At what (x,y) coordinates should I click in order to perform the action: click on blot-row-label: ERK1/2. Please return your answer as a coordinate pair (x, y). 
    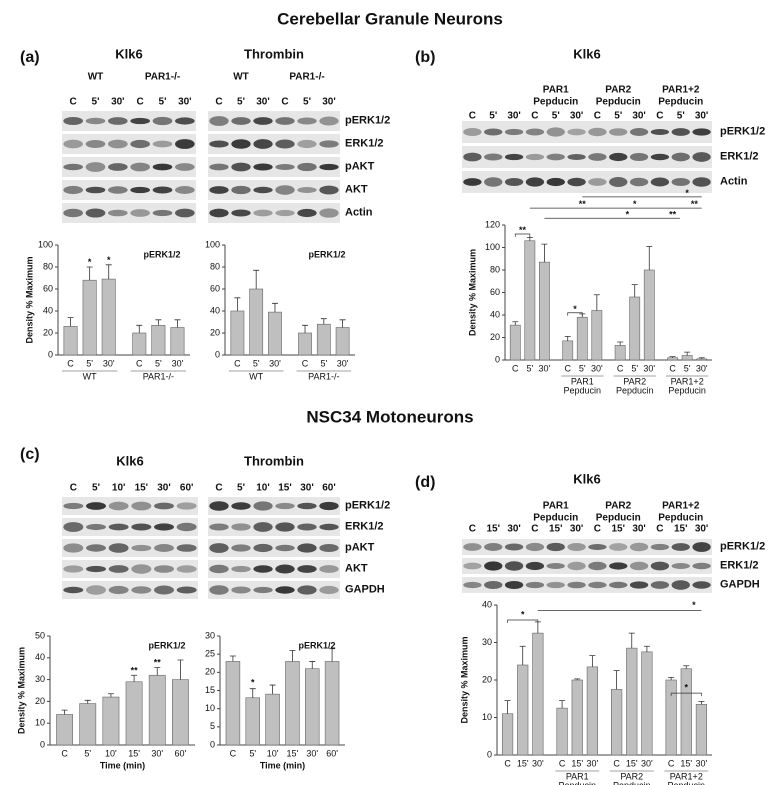
    Looking at the image, I should click on (364, 143).